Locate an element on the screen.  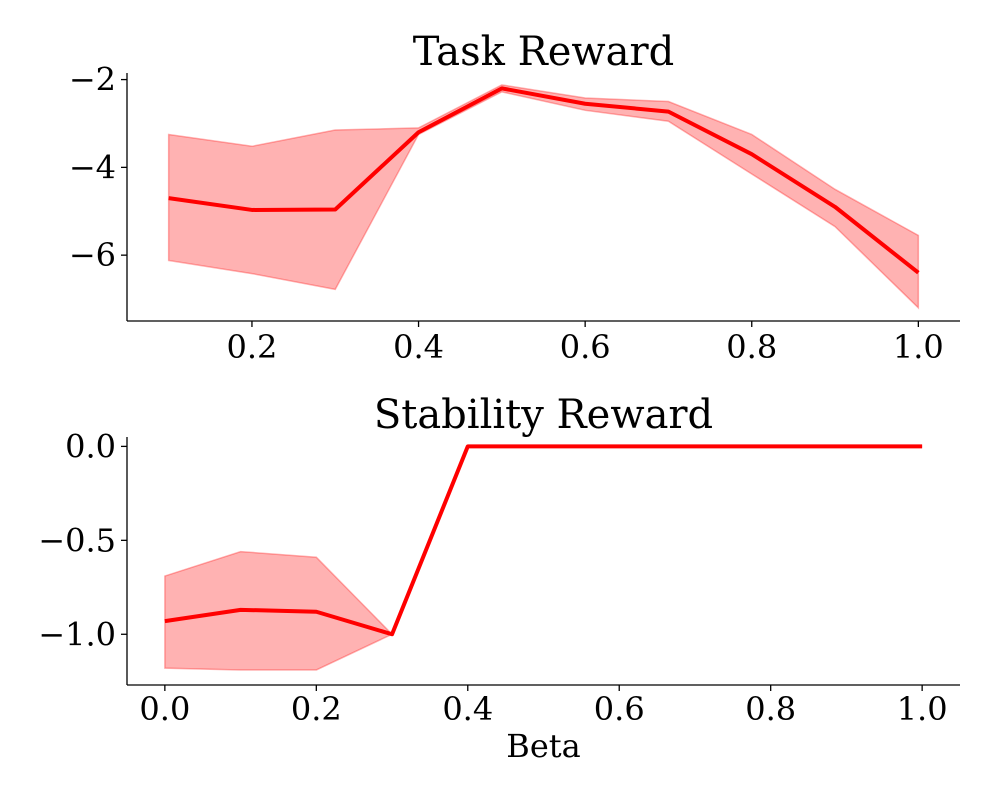
x-axis-label: Beta is located at coordinates (543, 746).